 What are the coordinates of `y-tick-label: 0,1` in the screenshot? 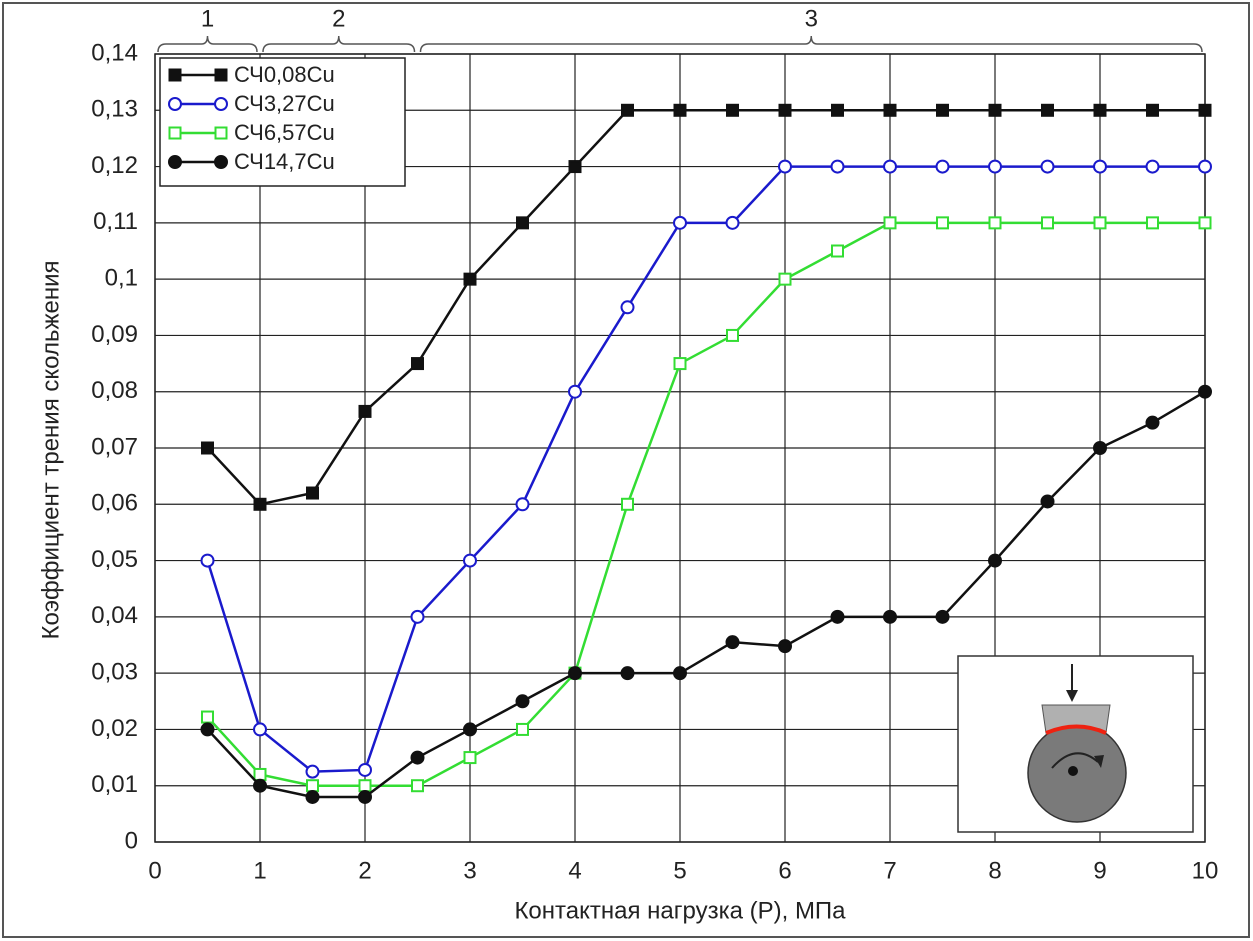 It's located at (121, 277).